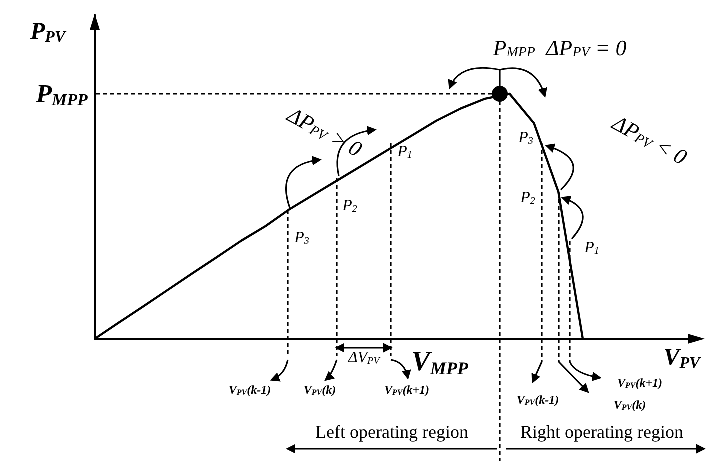 This screenshot has width=715, height=461. I want to click on text: PMPP ΔPPV = 0, so click(559, 48).